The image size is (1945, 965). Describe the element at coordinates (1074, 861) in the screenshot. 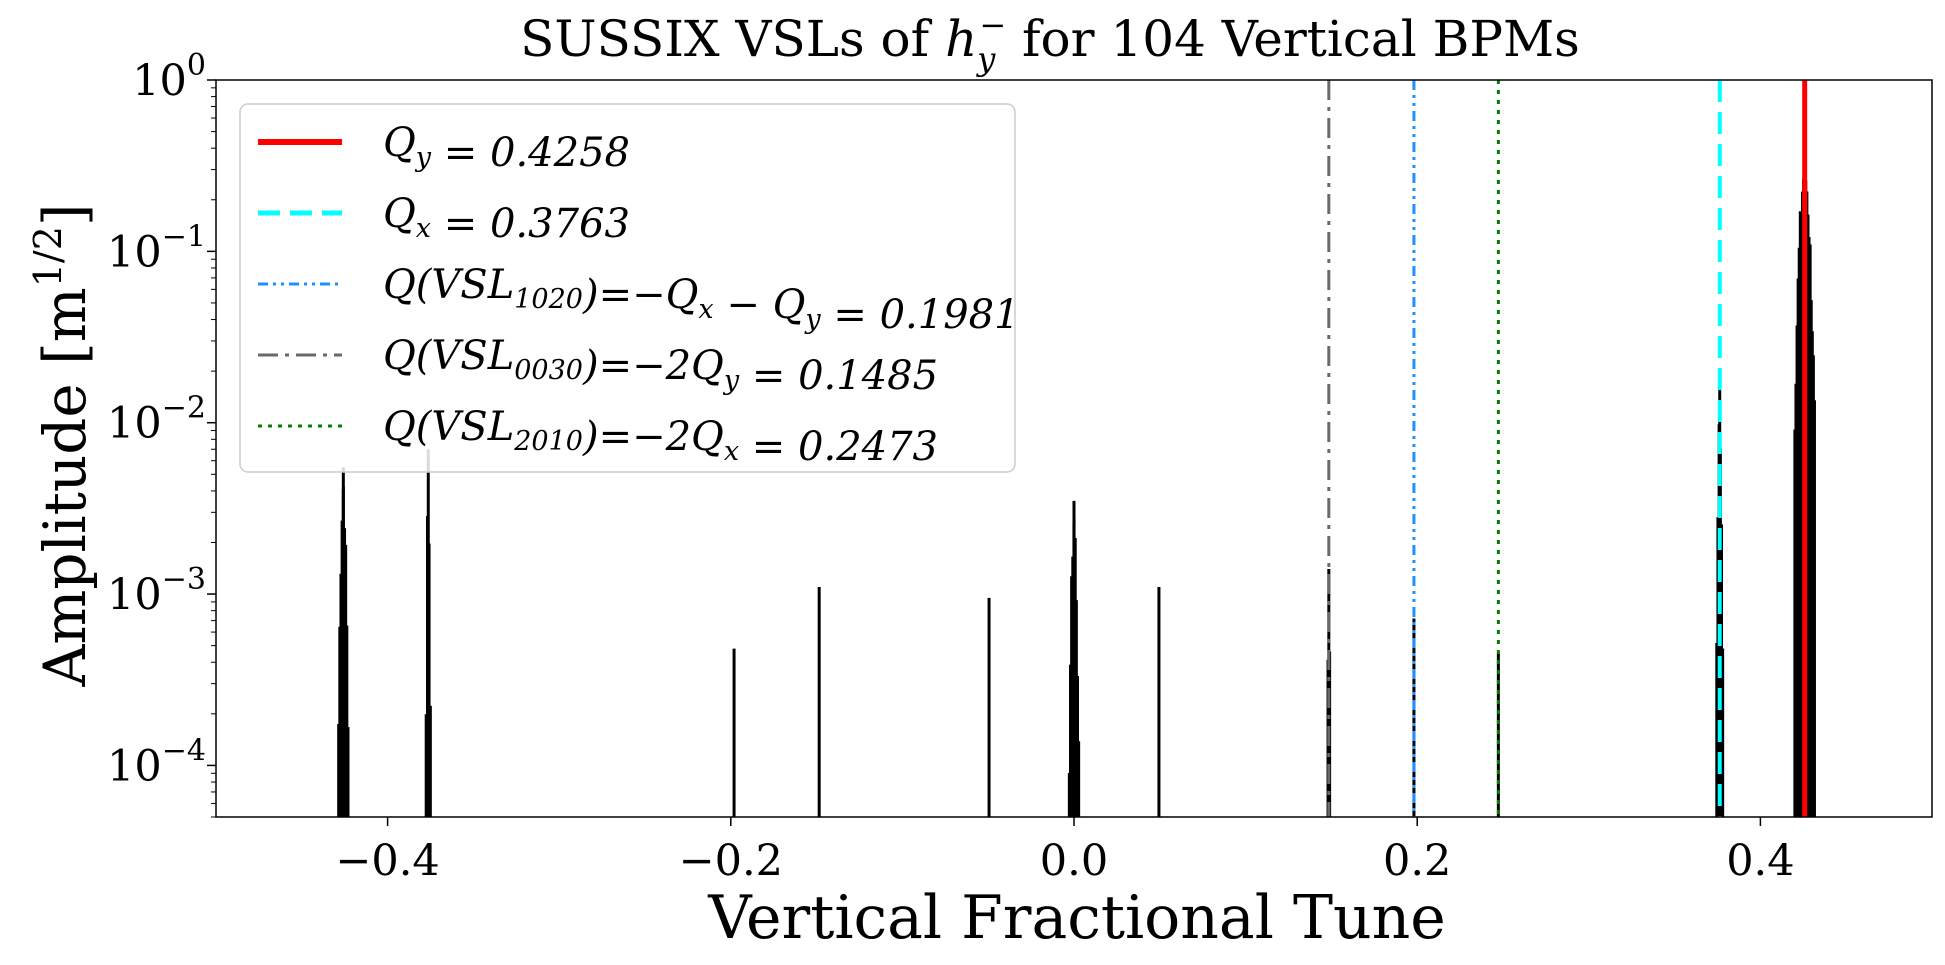

I see `x-tick-label: 0.0` at that location.